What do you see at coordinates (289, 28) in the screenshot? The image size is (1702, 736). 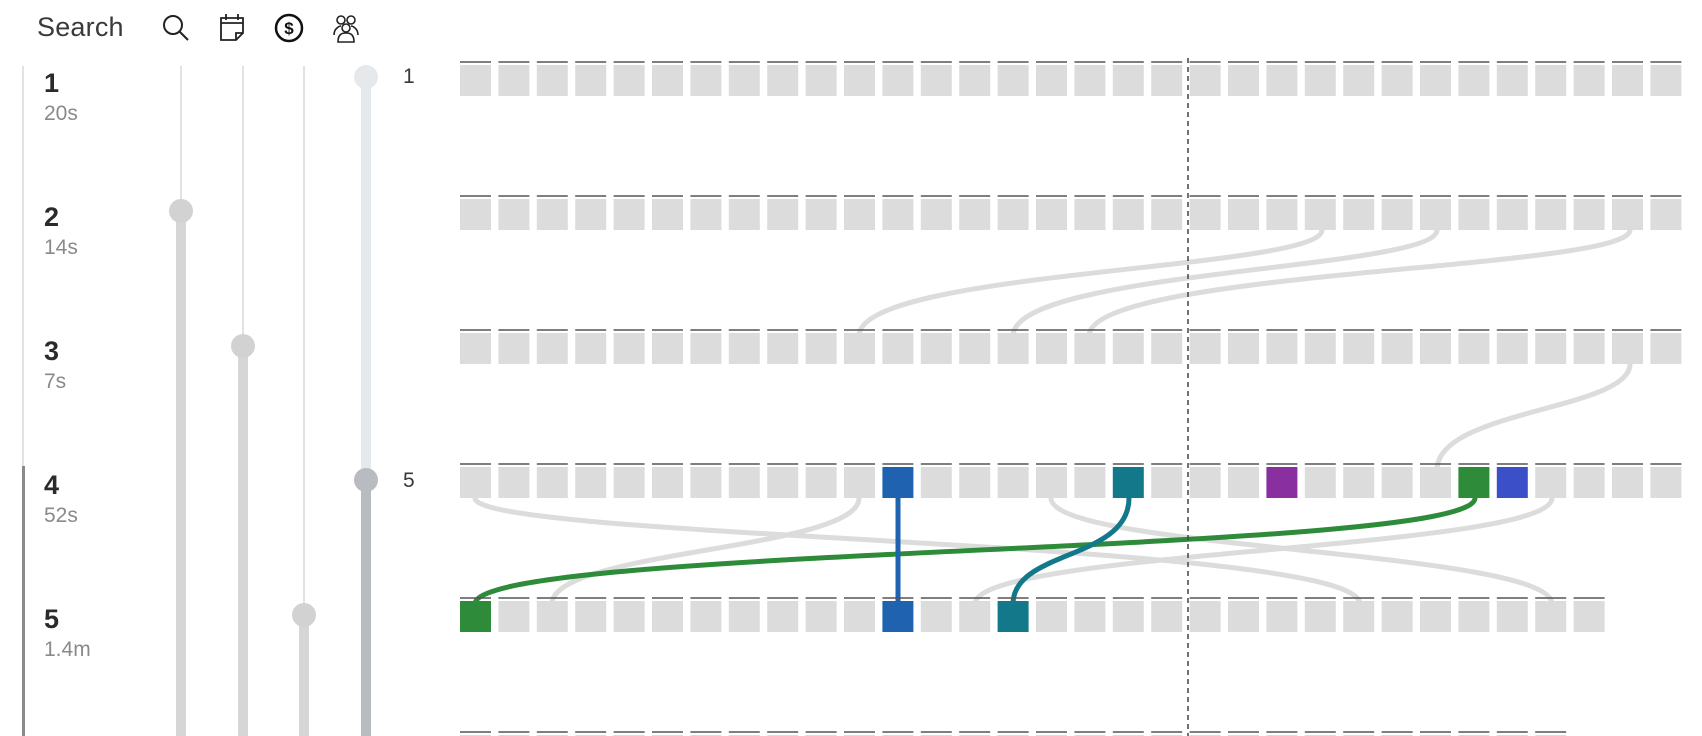 I see `dollar-icon: $` at bounding box center [289, 28].